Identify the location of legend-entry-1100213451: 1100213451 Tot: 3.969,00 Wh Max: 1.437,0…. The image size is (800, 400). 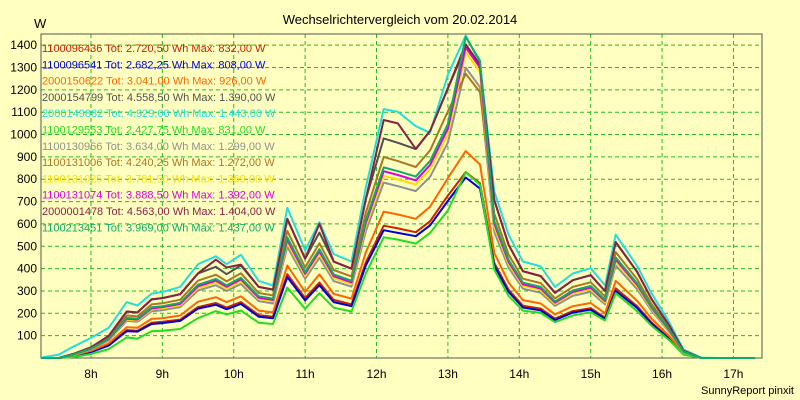
(158, 228).